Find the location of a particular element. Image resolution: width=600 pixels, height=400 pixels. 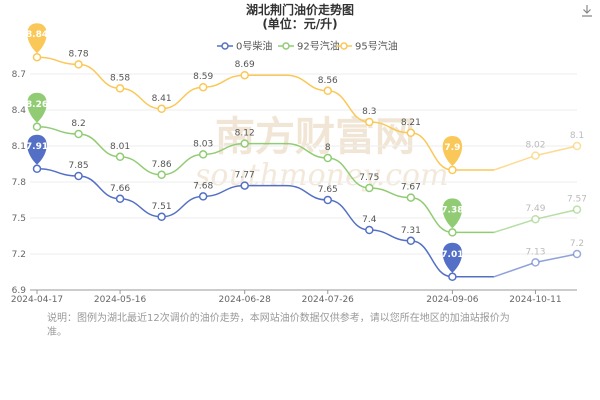

data-label: 7.68 is located at coordinates (203, 186).